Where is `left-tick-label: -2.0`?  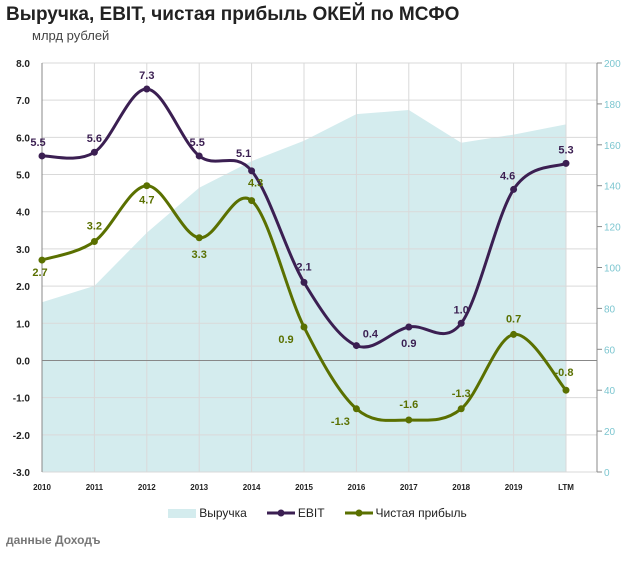 left-tick-label: -2.0 is located at coordinates (22, 436).